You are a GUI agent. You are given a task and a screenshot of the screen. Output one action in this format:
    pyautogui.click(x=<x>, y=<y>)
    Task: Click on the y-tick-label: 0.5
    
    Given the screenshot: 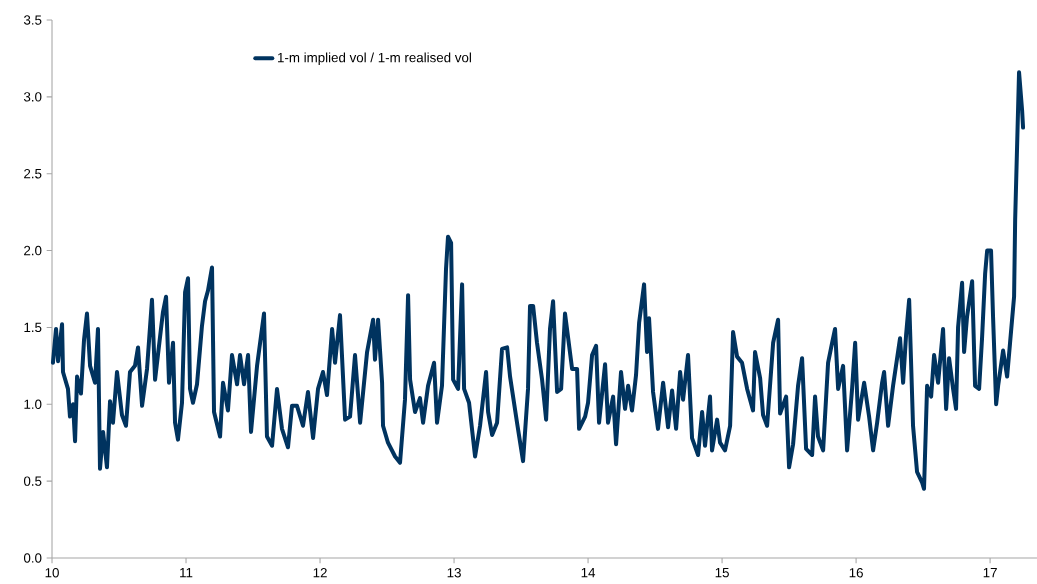 What is the action you would take?
    pyautogui.click(x=32, y=481)
    